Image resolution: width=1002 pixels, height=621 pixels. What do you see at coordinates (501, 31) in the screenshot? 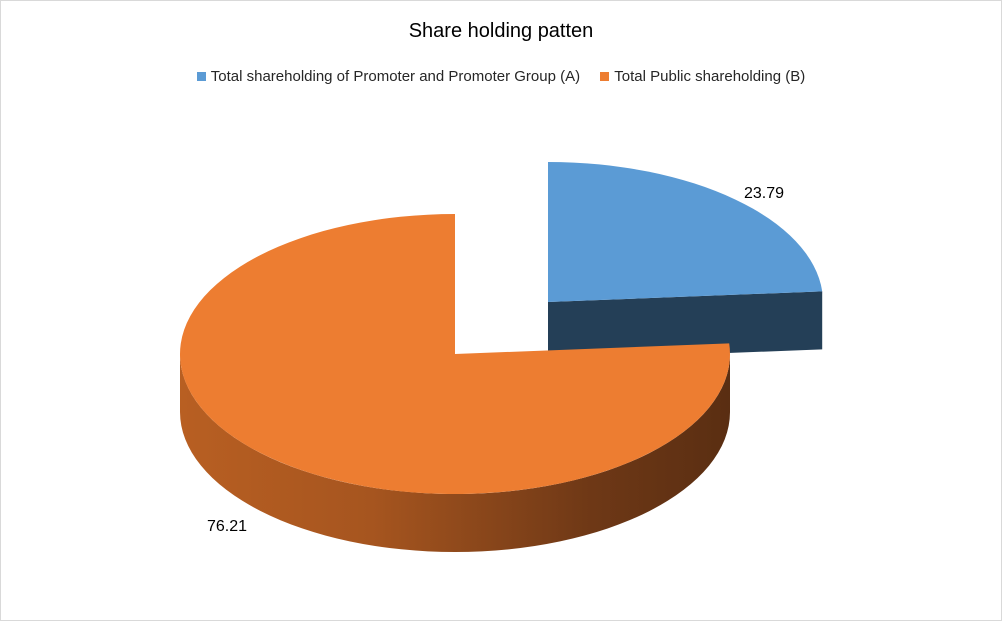
I see `chart-title: Share holding patten` at bounding box center [501, 31].